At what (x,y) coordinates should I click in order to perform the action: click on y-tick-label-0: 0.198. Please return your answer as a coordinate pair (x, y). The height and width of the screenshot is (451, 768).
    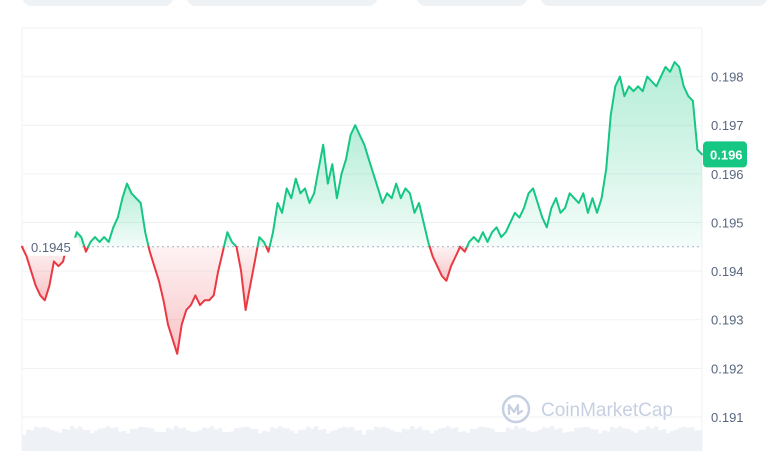
    Looking at the image, I should click on (727, 77).